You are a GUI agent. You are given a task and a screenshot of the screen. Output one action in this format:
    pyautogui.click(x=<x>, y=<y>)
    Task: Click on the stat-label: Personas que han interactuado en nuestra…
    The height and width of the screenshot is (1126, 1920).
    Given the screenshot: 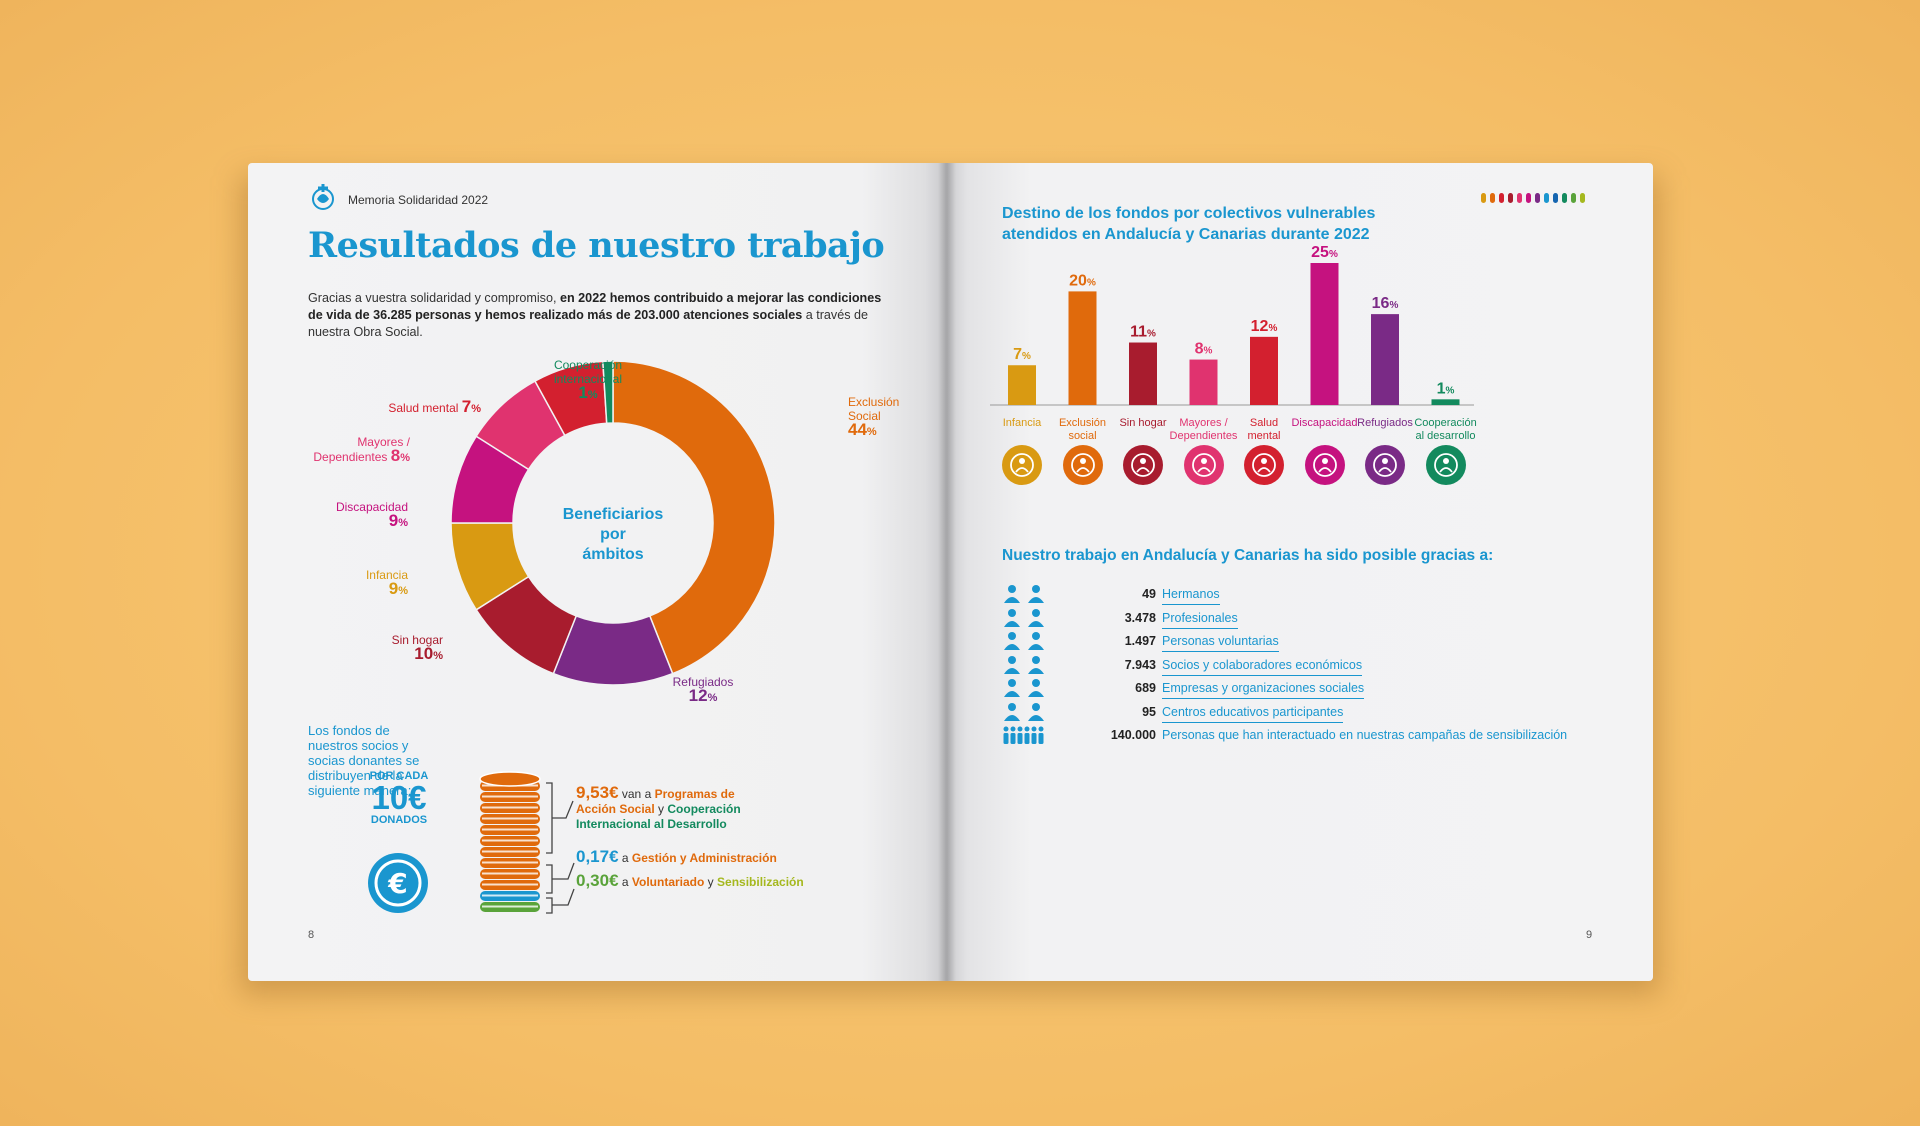 What is the action you would take?
    pyautogui.click(x=1365, y=735)
    